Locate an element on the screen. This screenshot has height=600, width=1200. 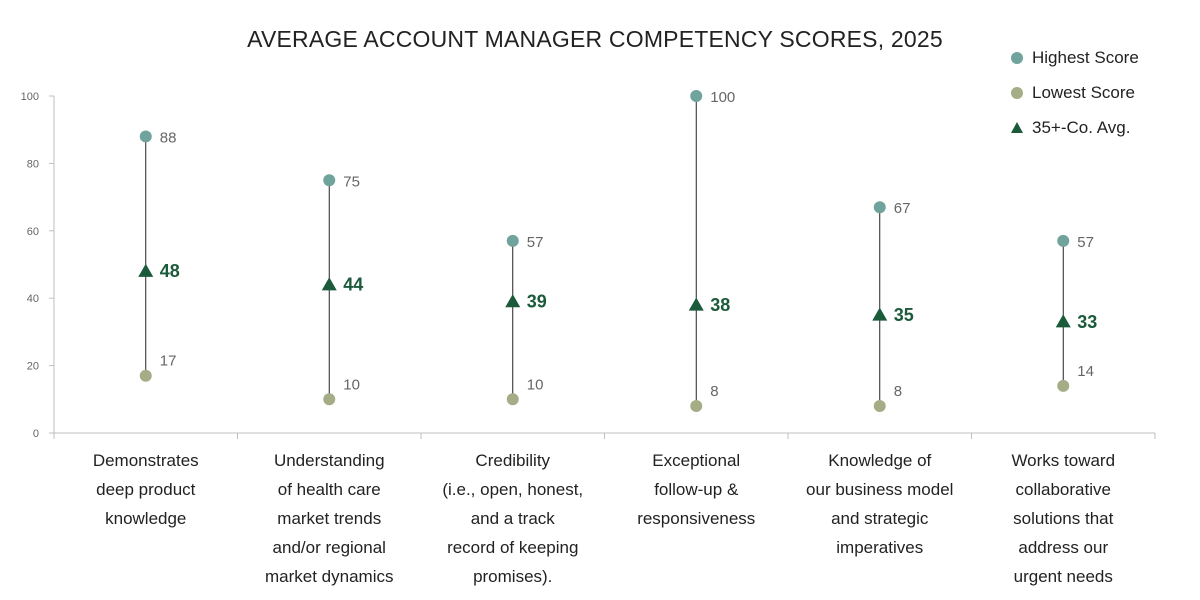
legend-highest-marker-icon is located at coordinates (1017, 57).